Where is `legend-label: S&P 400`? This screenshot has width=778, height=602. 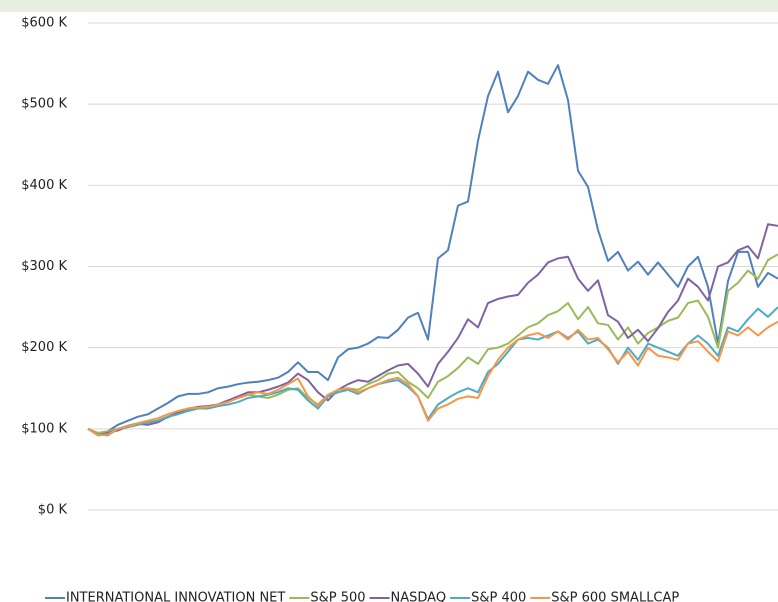
legend-label: S&P 400 is located at coordinates (498, 596).